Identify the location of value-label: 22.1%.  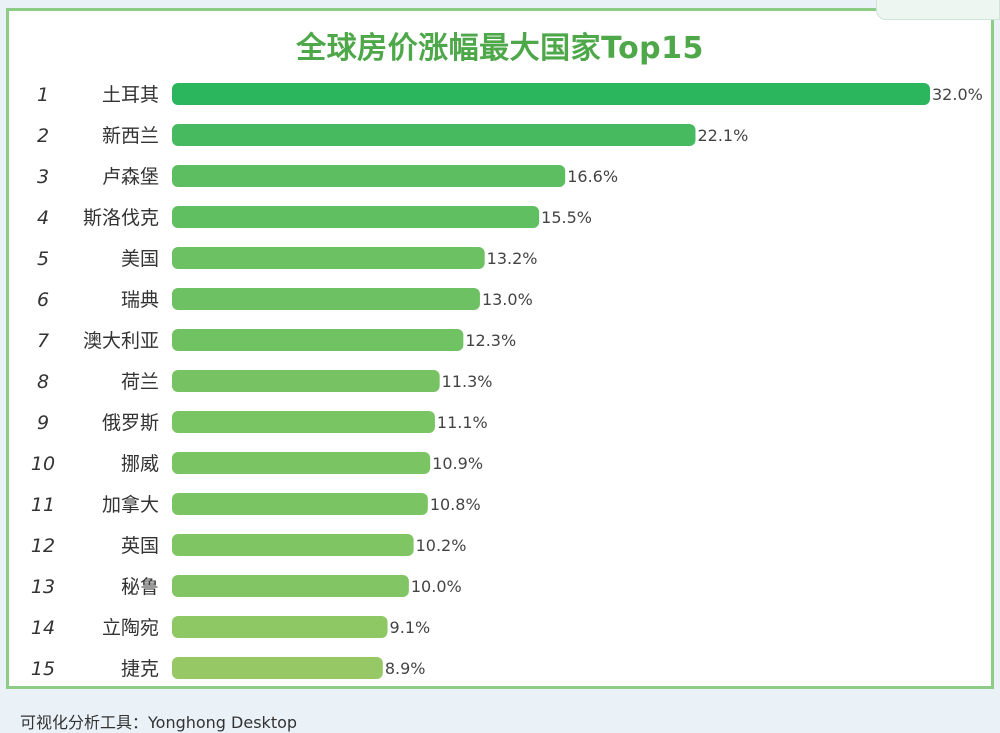
(722, 135).